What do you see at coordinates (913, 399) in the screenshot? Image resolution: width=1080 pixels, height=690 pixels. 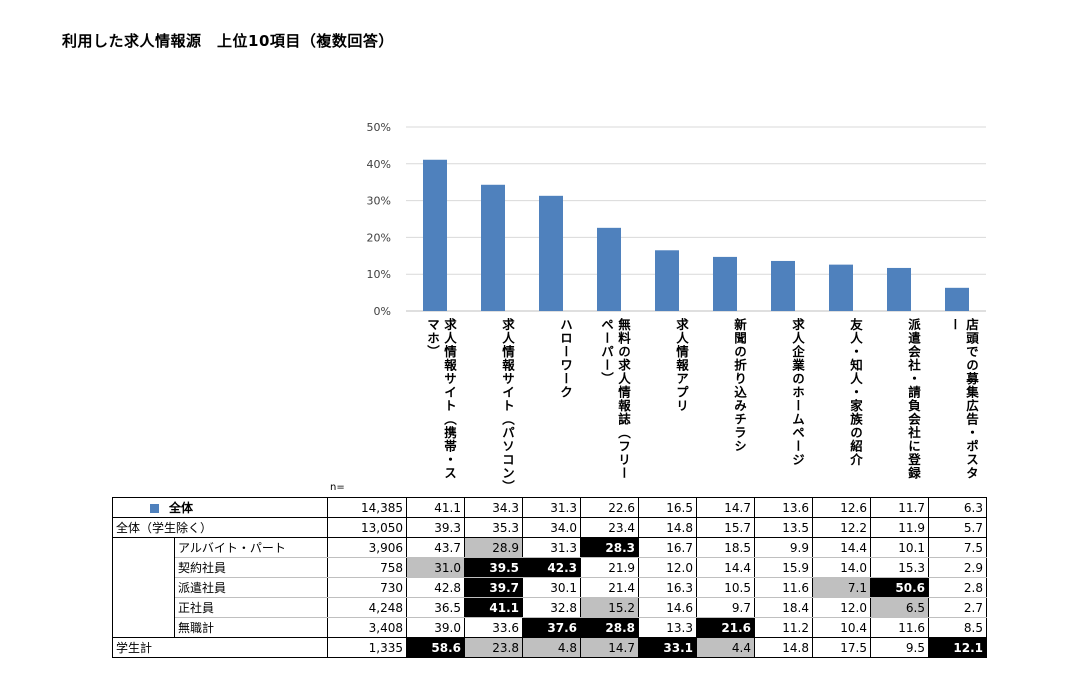 I see `category-label: 派遣会社・請負会社に登録` at bounding box center [913, 399].